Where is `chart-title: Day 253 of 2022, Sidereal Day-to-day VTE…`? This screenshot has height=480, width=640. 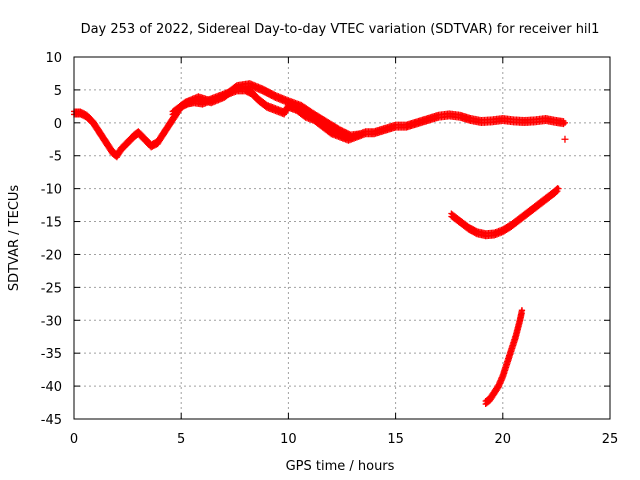
chart-title: Day 253 of 2022, Sidereal Day-to-day VTE… is located at coordinates (340, 29).